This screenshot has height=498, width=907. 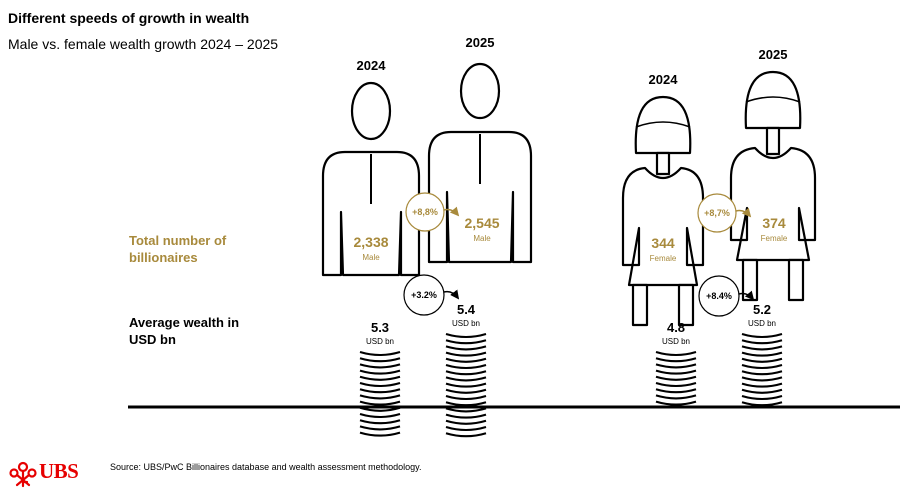 What do you see at coordinates (466, 309) in the screenshot?
I see `avg-wealth-male-2025: 5.4` at bounding box center [466, 309].